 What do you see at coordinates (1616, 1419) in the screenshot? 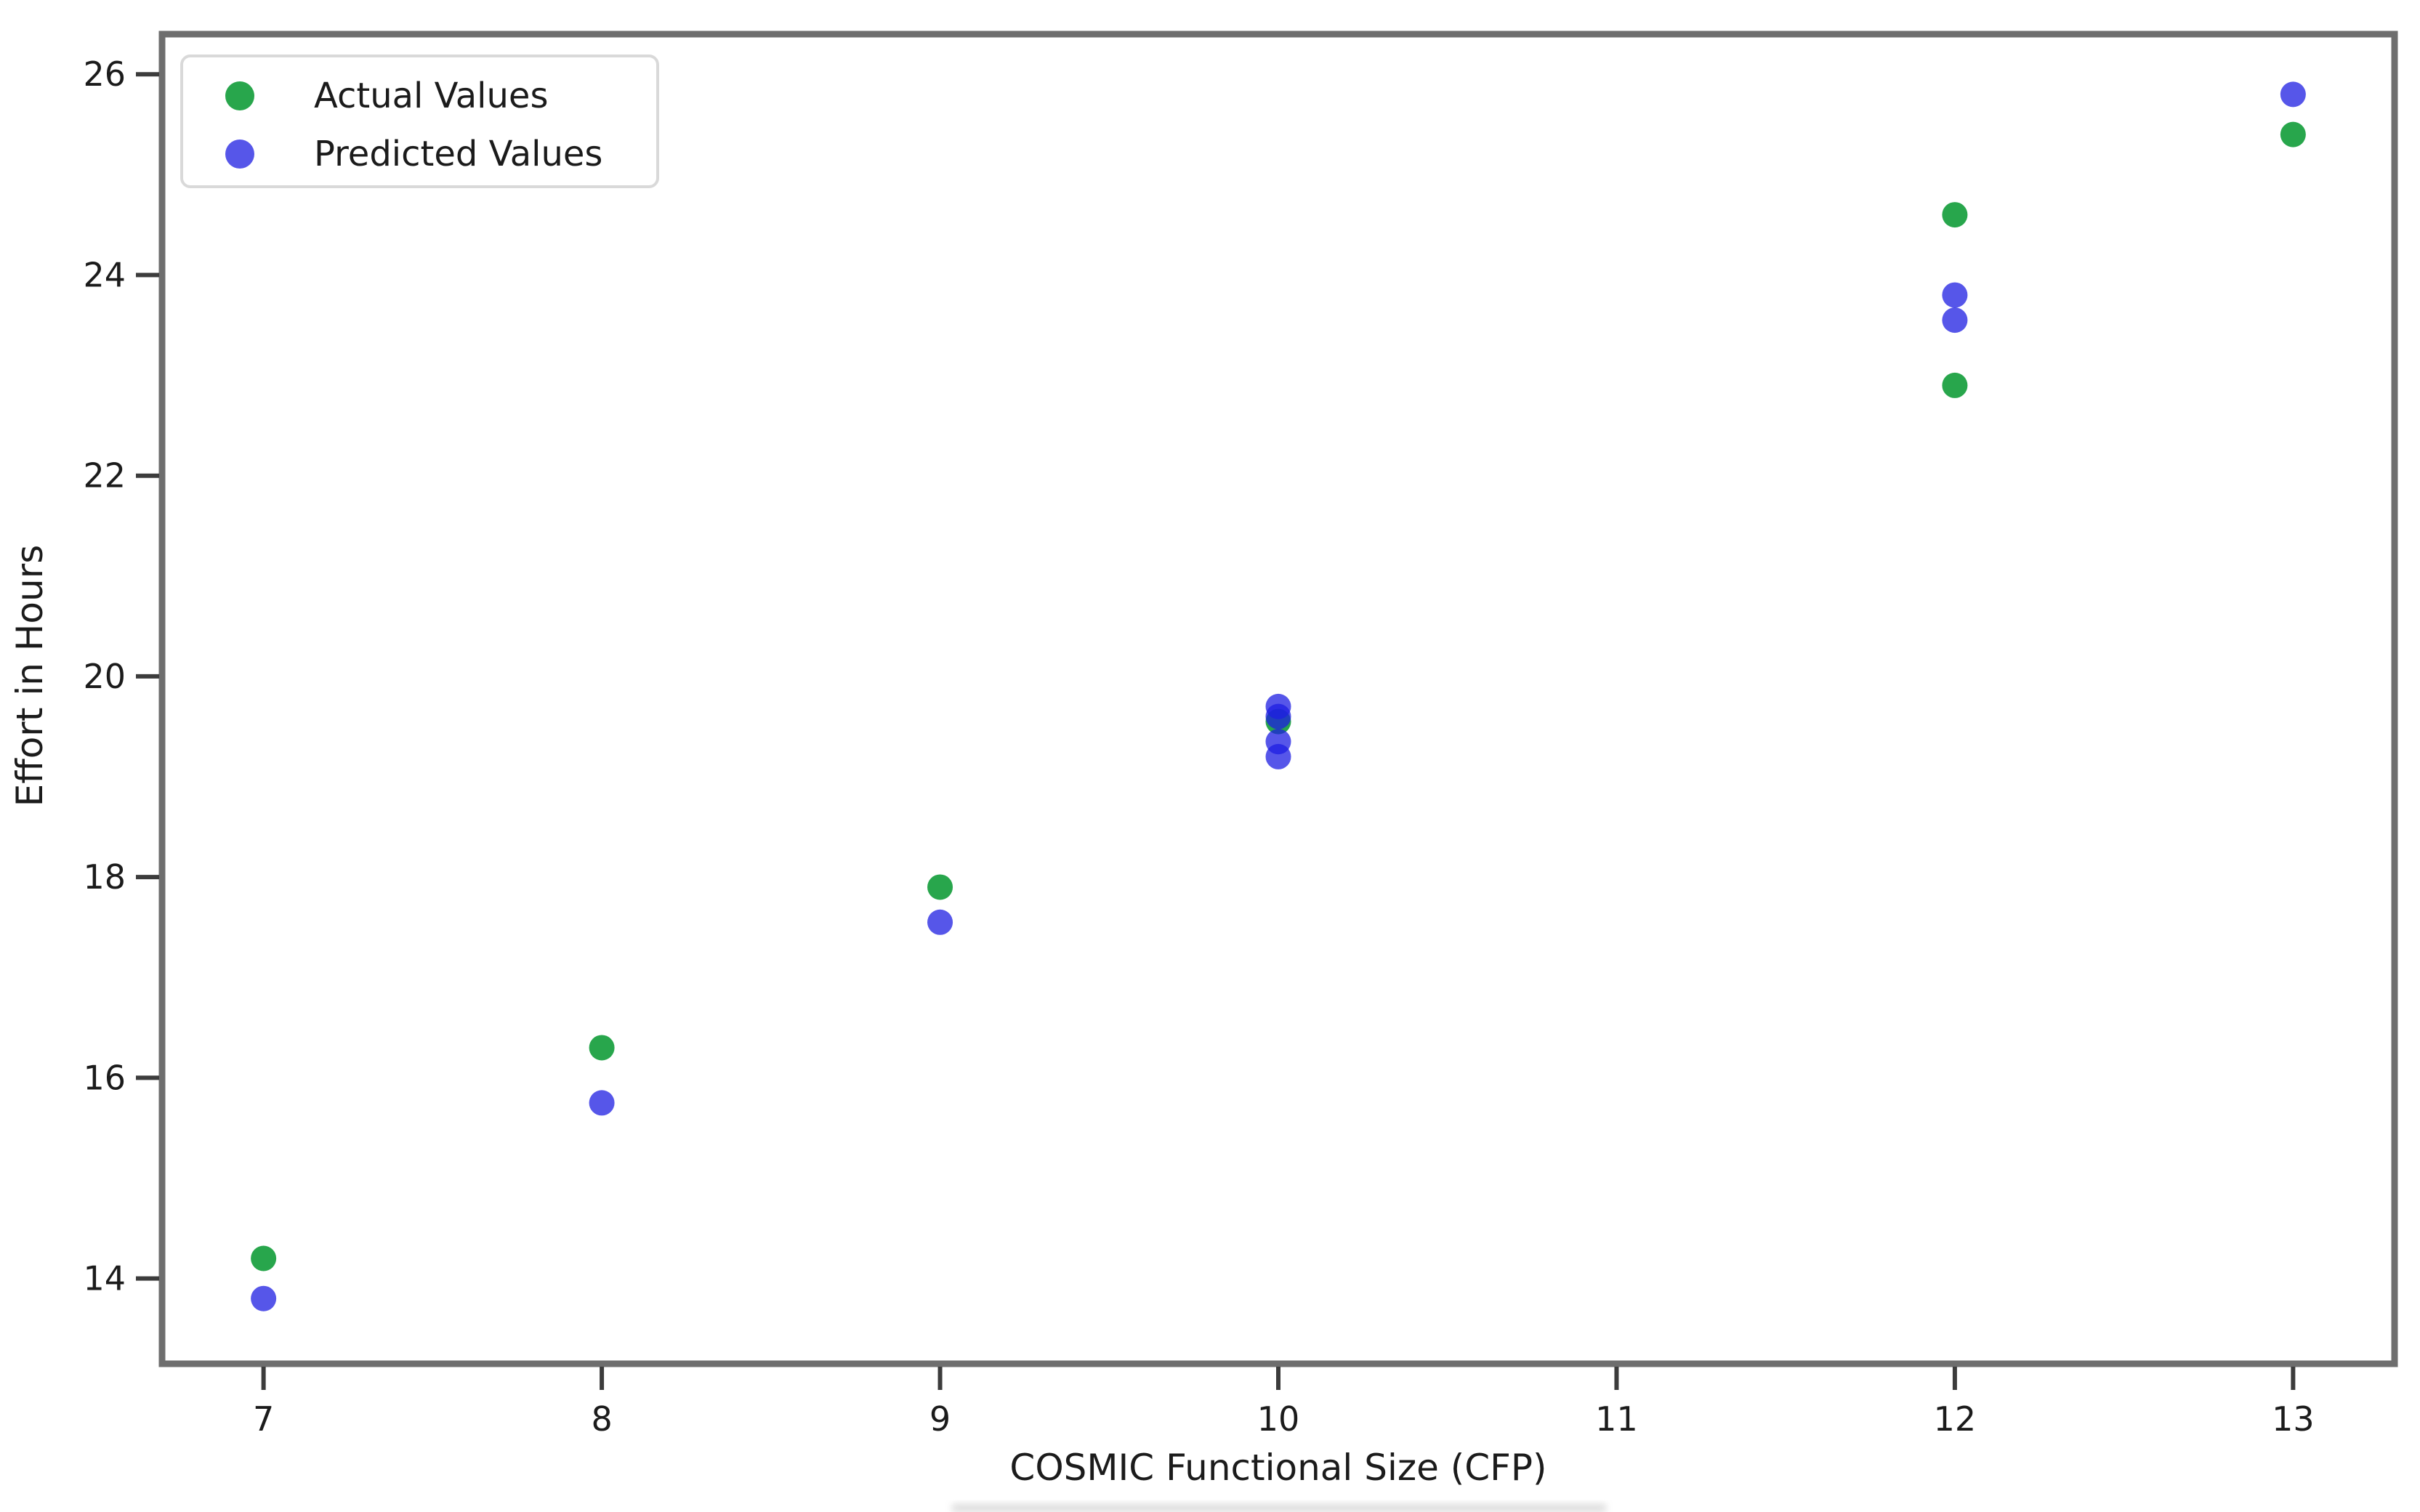
I see `x-tick-label: 11` at bounding box center [1616, 1419].